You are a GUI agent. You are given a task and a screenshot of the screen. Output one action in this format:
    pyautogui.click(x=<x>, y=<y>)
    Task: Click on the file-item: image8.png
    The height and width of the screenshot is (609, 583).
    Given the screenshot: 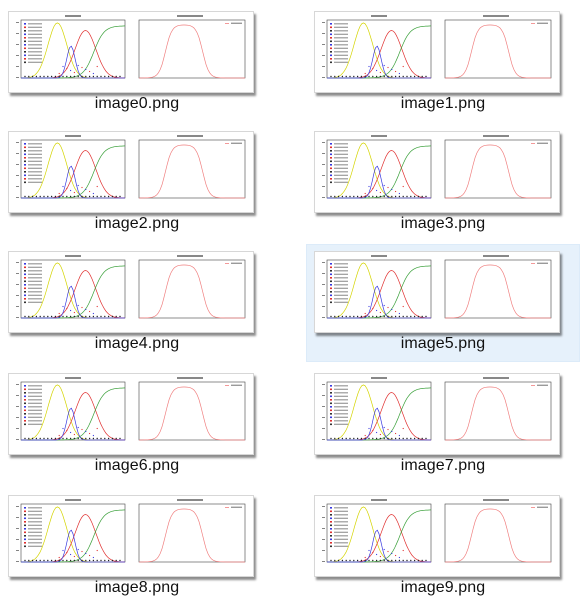 What is the action you would take?
    pyautogui.click(x=137, y=547)
    